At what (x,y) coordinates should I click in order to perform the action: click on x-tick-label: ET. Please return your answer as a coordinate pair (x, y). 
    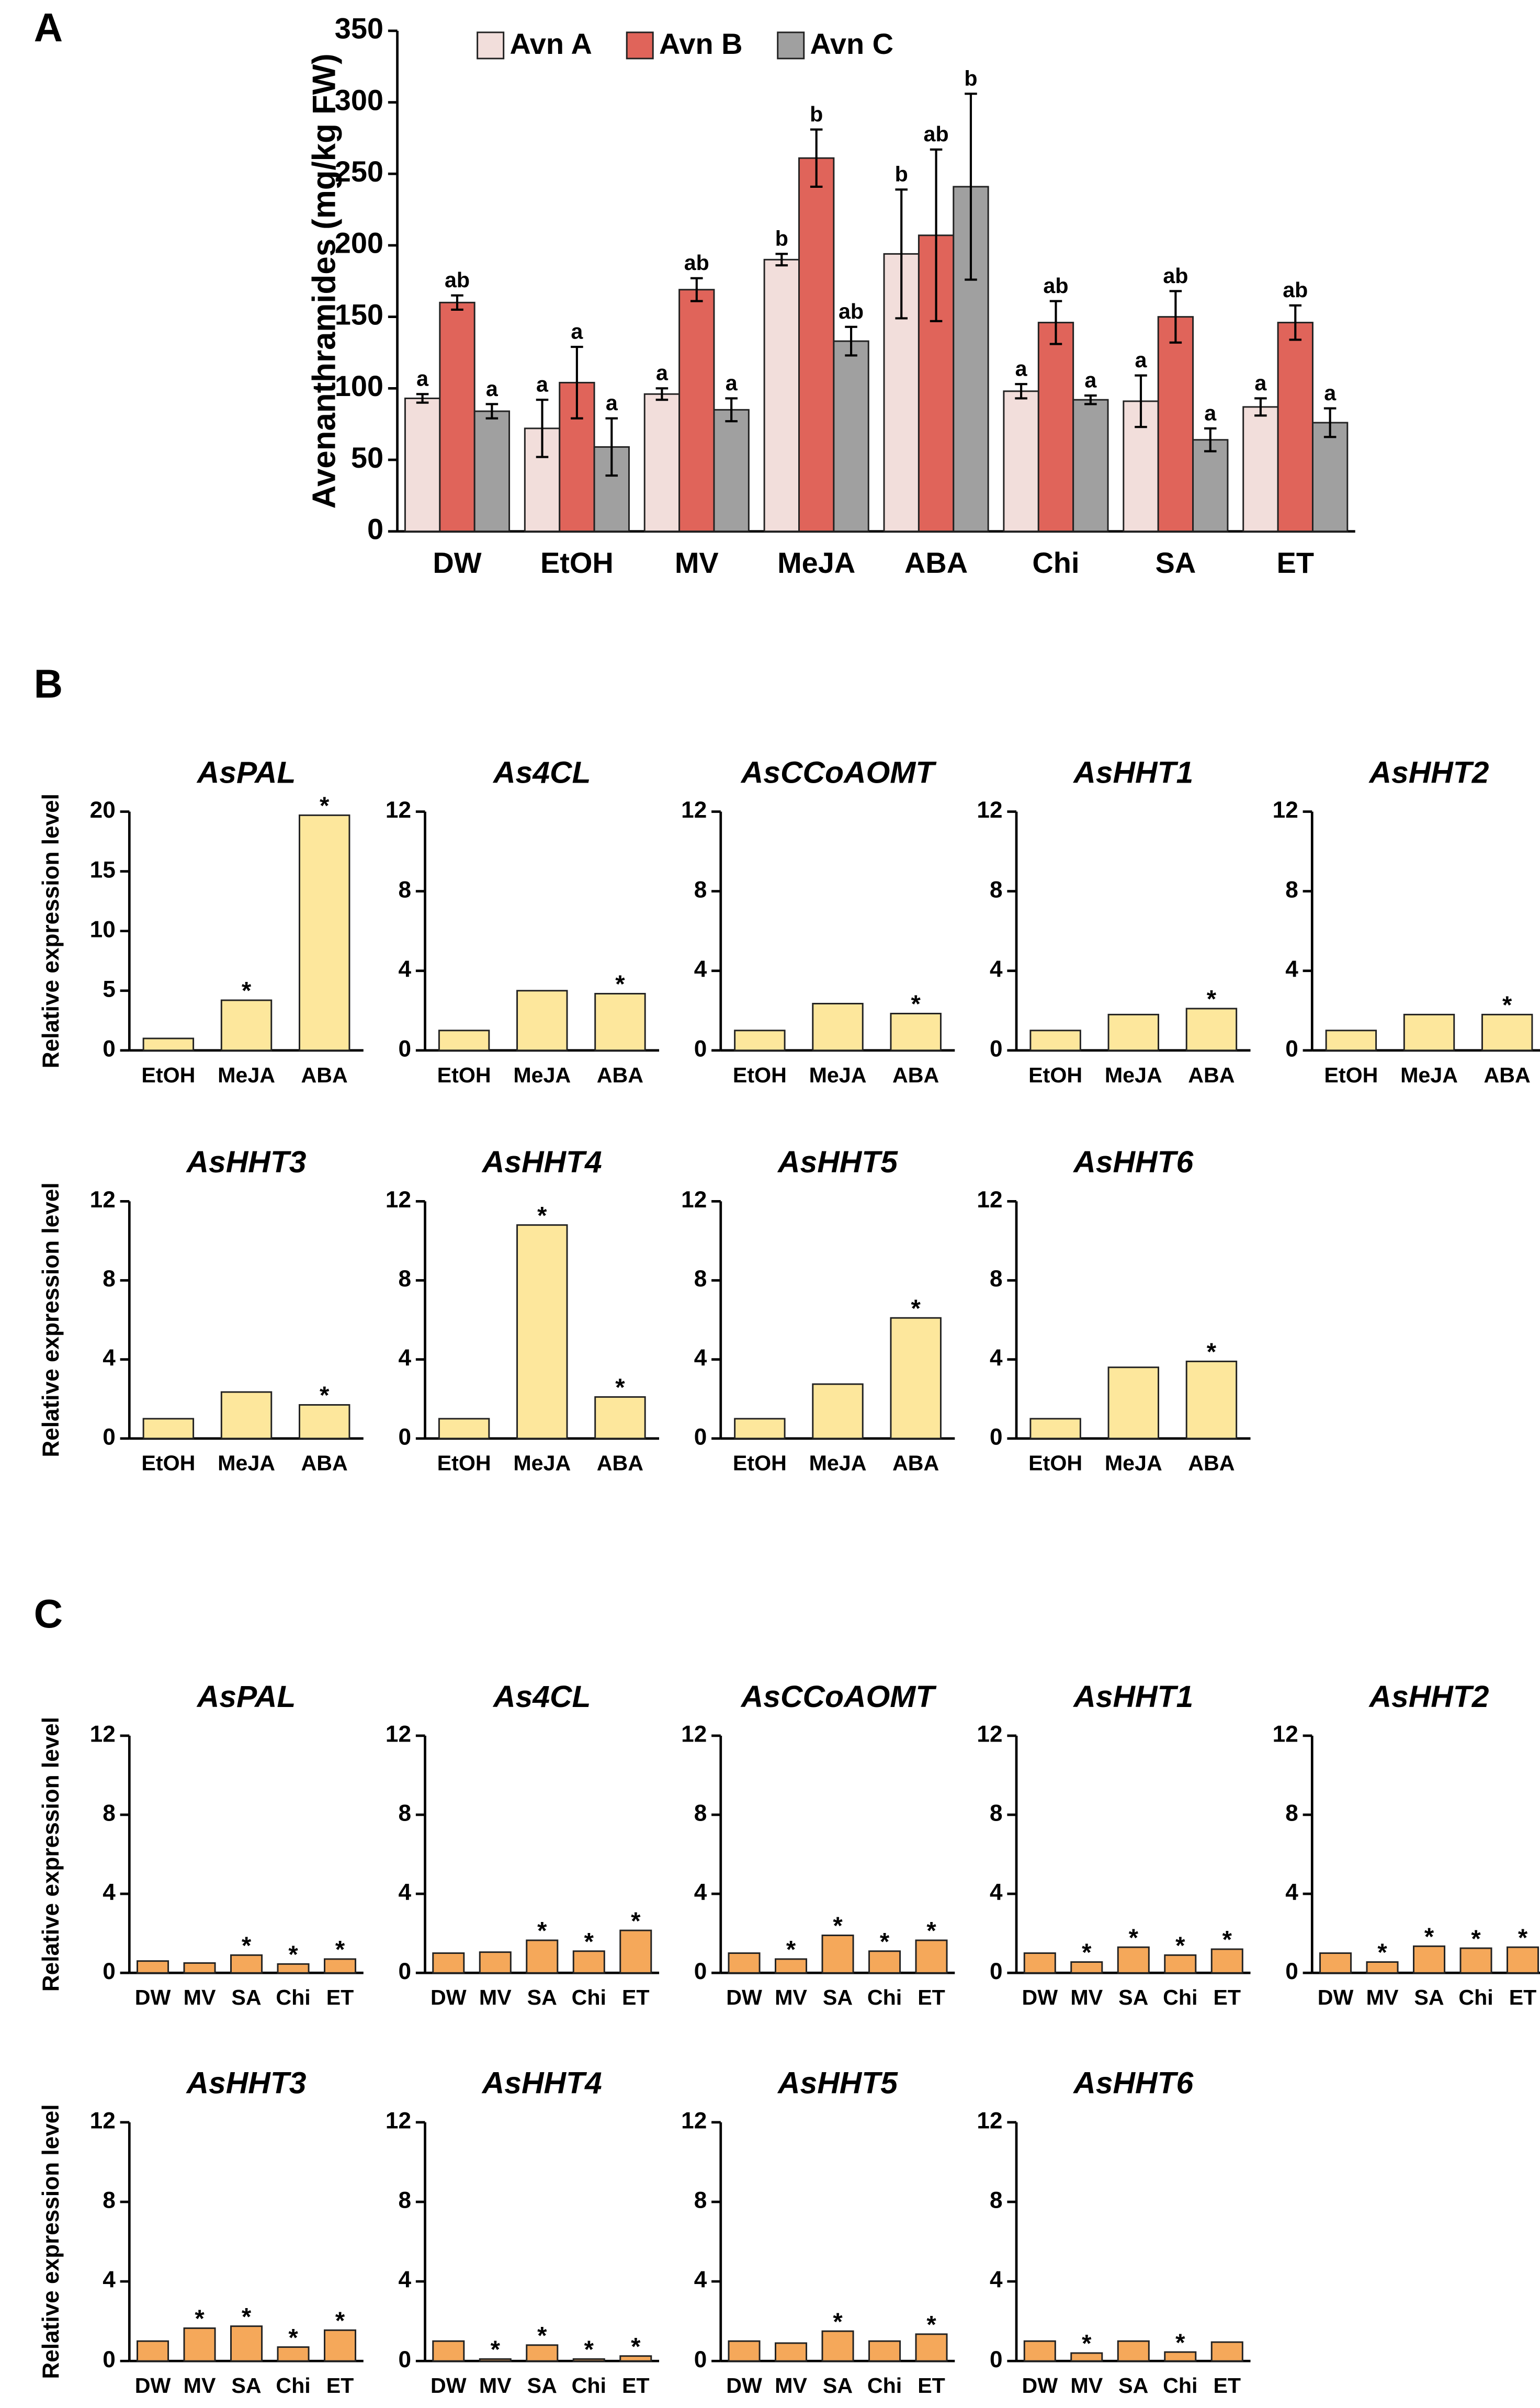
    Looking at the image, I should click on (932, 1997).